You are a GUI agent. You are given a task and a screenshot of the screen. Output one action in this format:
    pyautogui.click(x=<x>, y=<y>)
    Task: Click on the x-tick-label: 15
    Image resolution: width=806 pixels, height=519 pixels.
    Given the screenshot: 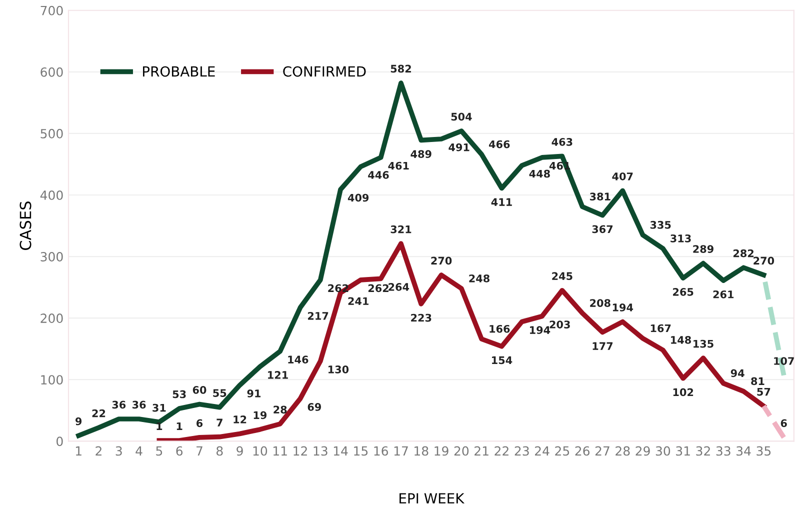 What is the action you would take?
    pyautogui.click(x=361, y=451)
    